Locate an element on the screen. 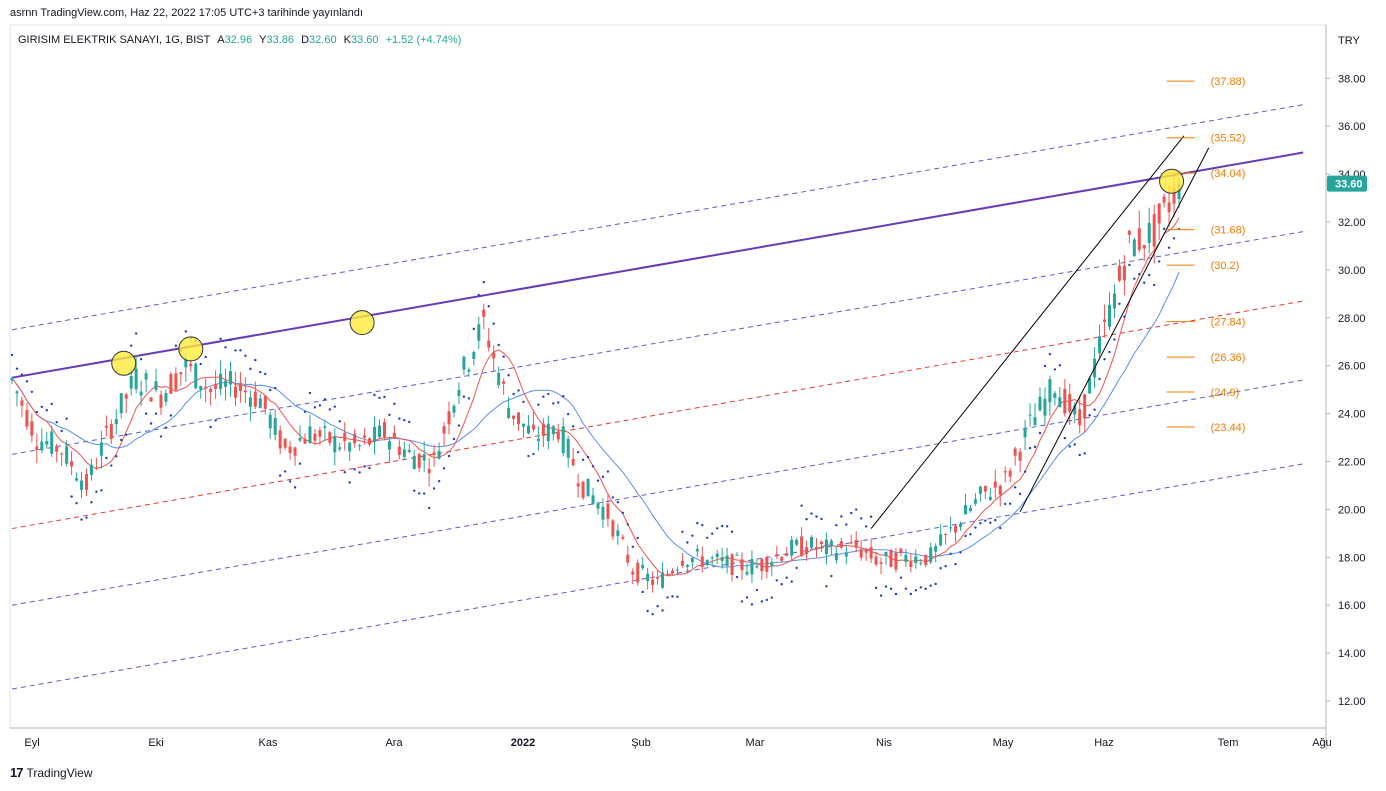 The width and height of the screenshot is (1386, 791). y-tick-label: 18.00 is located at coordinates (1352, 558).